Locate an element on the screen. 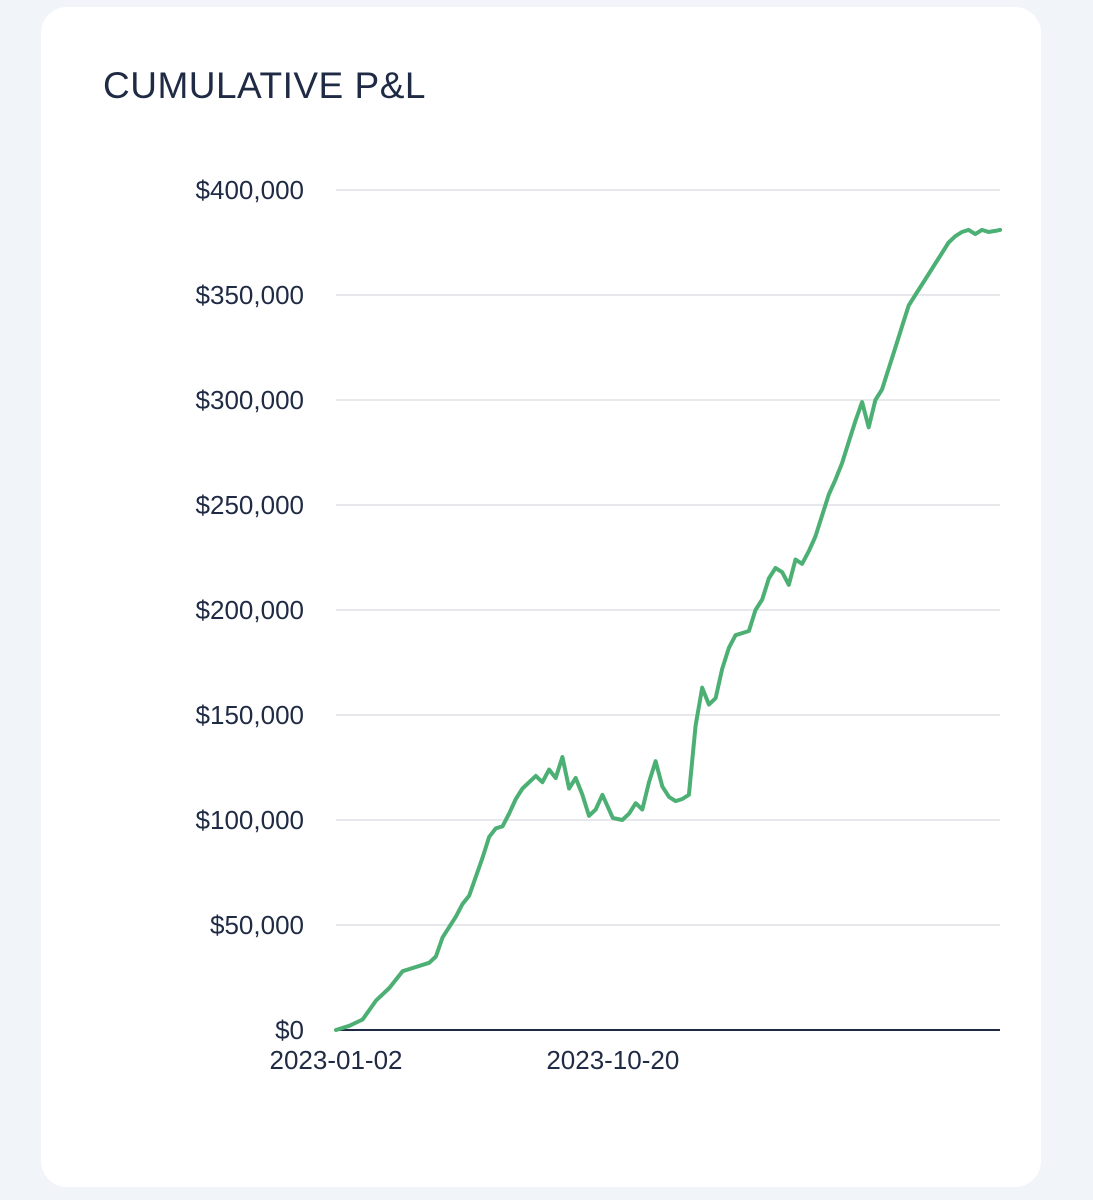 The image size is (1093, 1200). y-tick-label: $400,000 is located at coordinates (250, 190).